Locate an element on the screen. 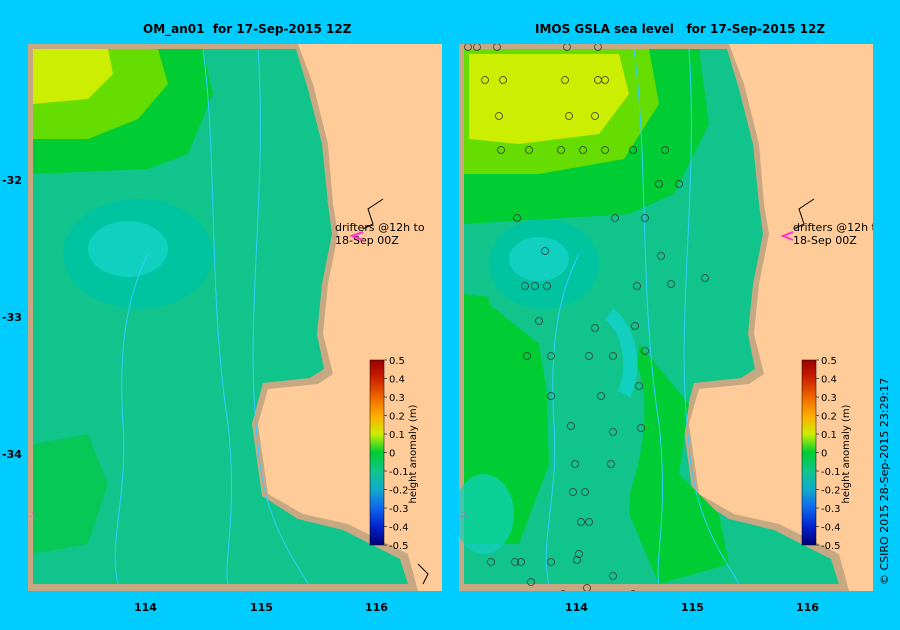  colorbar-tick-label: 0.3 is located at coordinates (397, 398).